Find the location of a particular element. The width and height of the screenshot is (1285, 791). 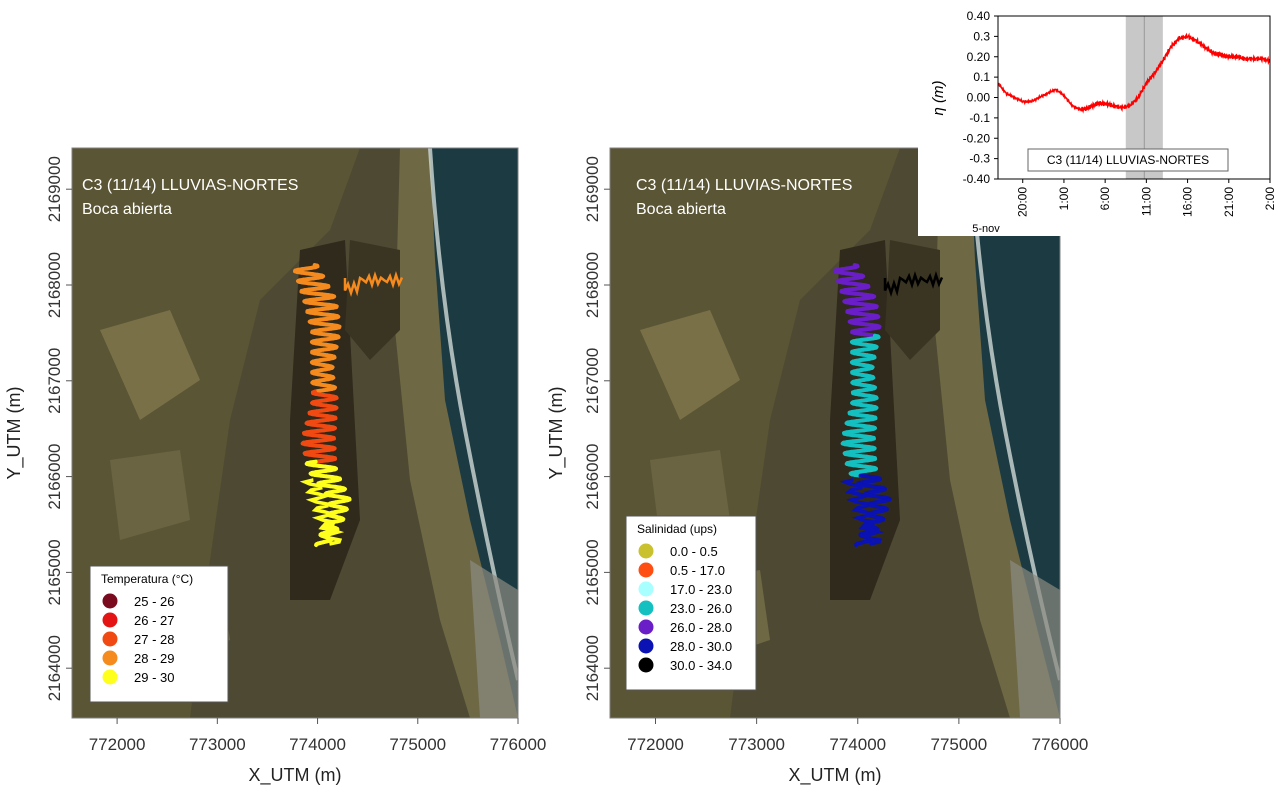

inset-annotation: C3 (11/14) LLUVIAS-NORTES is located at coordinates (1128, 160).